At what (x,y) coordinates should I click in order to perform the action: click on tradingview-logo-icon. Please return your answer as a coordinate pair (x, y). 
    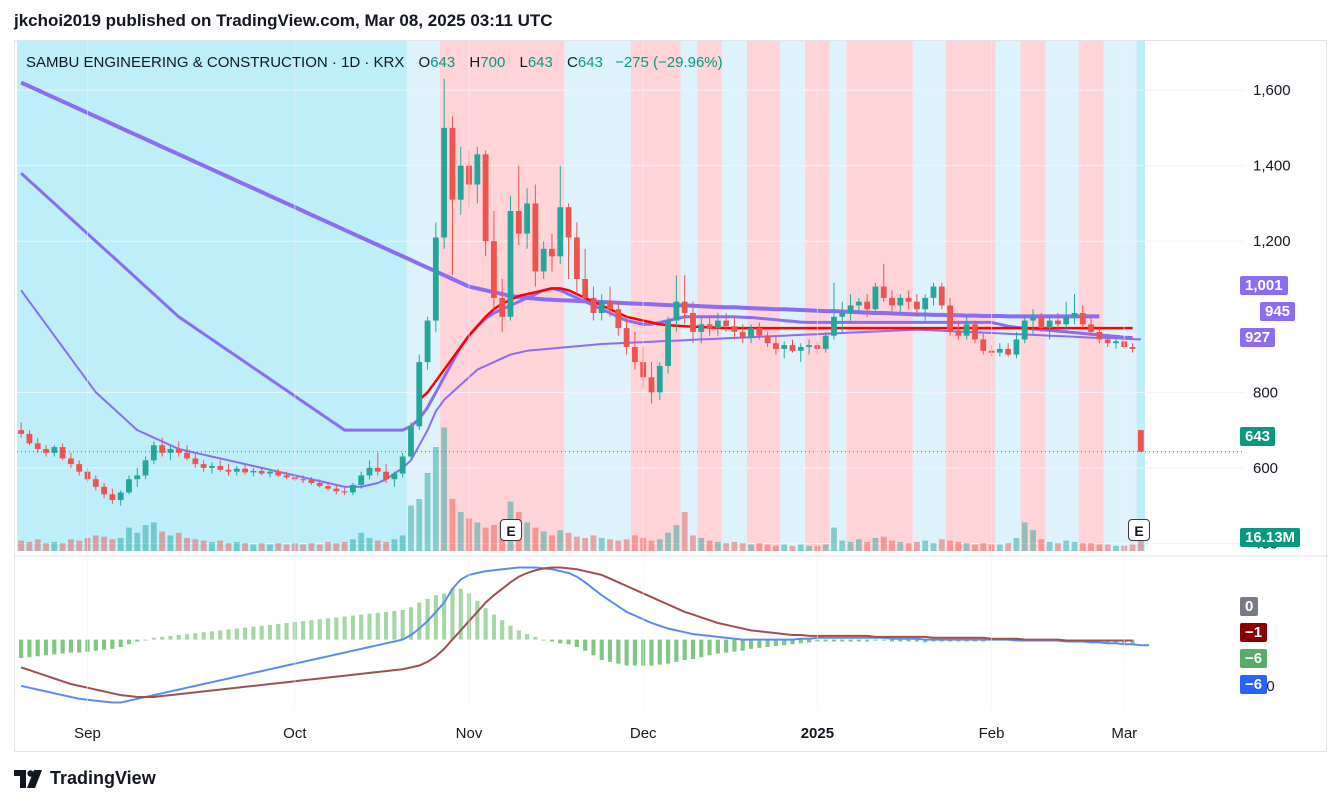
    Looking at the image, I should click on (28, 778).